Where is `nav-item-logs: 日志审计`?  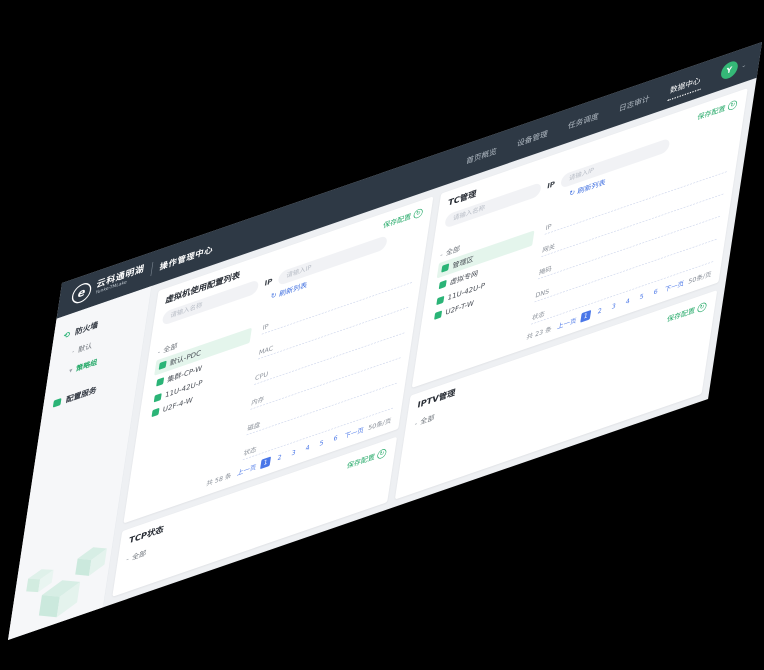
nav-item-logs: 日志审计 is located at coordinates (634, 103).